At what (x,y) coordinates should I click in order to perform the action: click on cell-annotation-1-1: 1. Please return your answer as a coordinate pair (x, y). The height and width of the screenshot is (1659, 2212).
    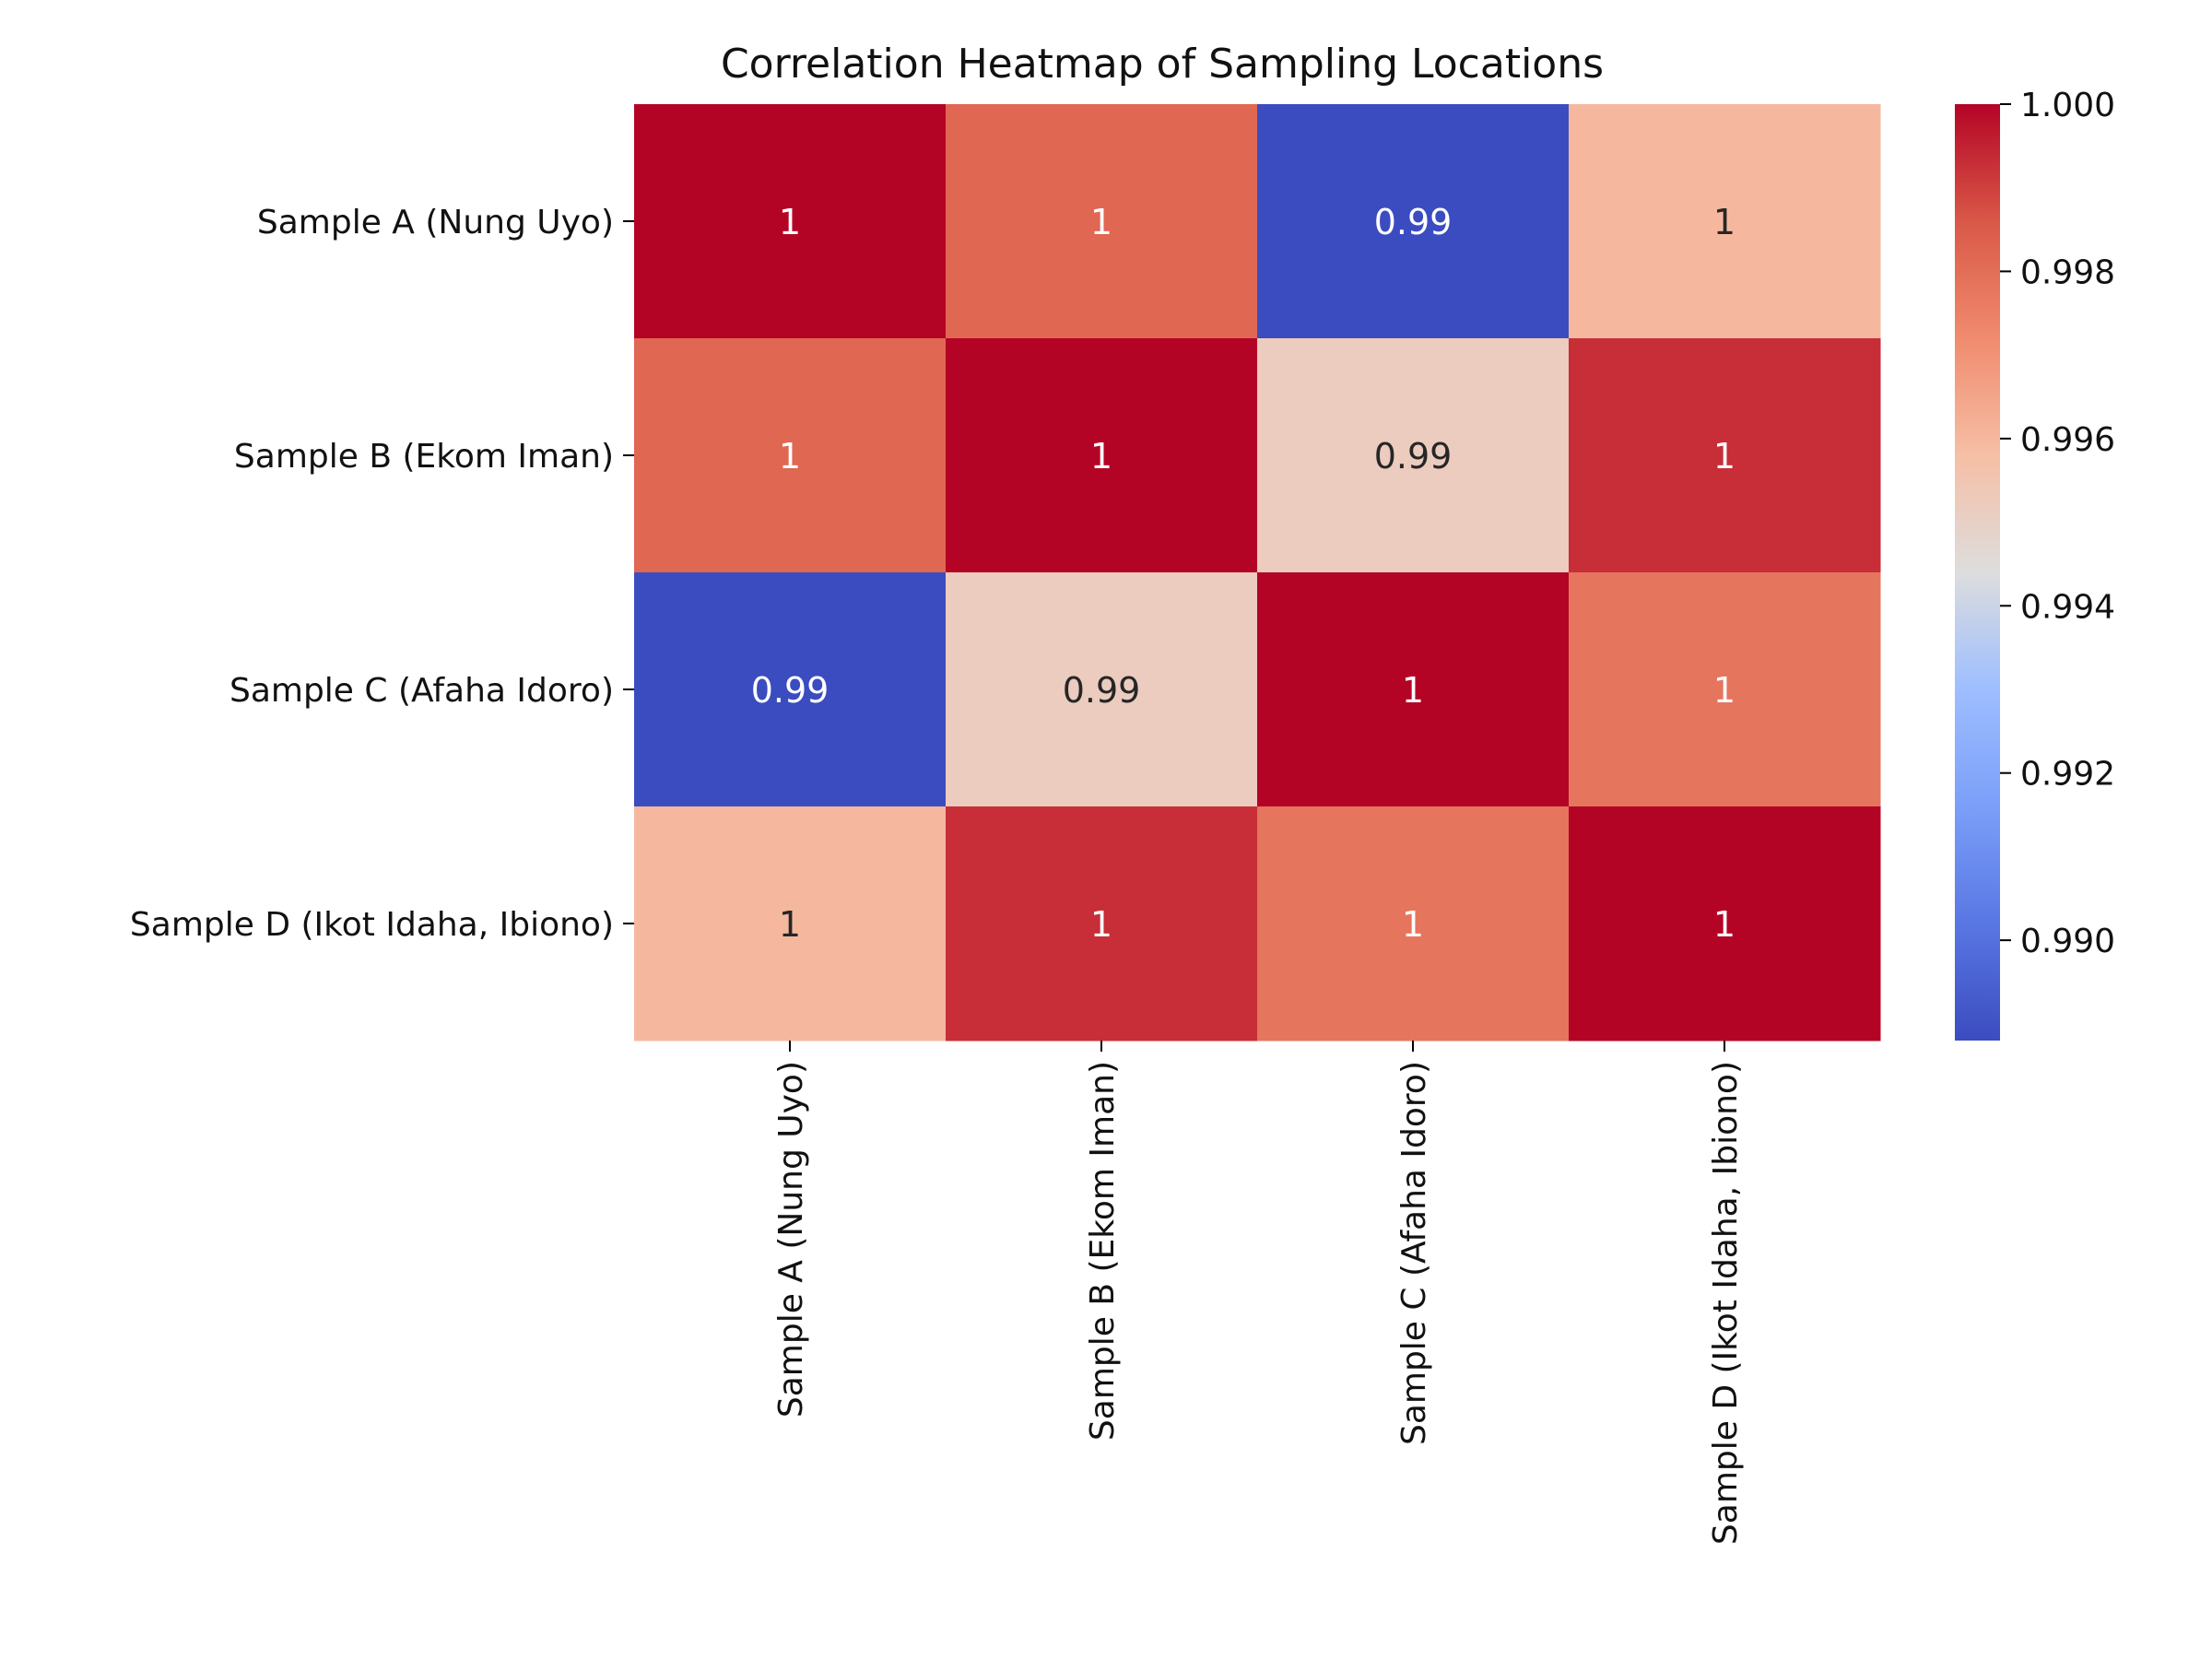
    Looking at the image, I should click on (1101, 456).